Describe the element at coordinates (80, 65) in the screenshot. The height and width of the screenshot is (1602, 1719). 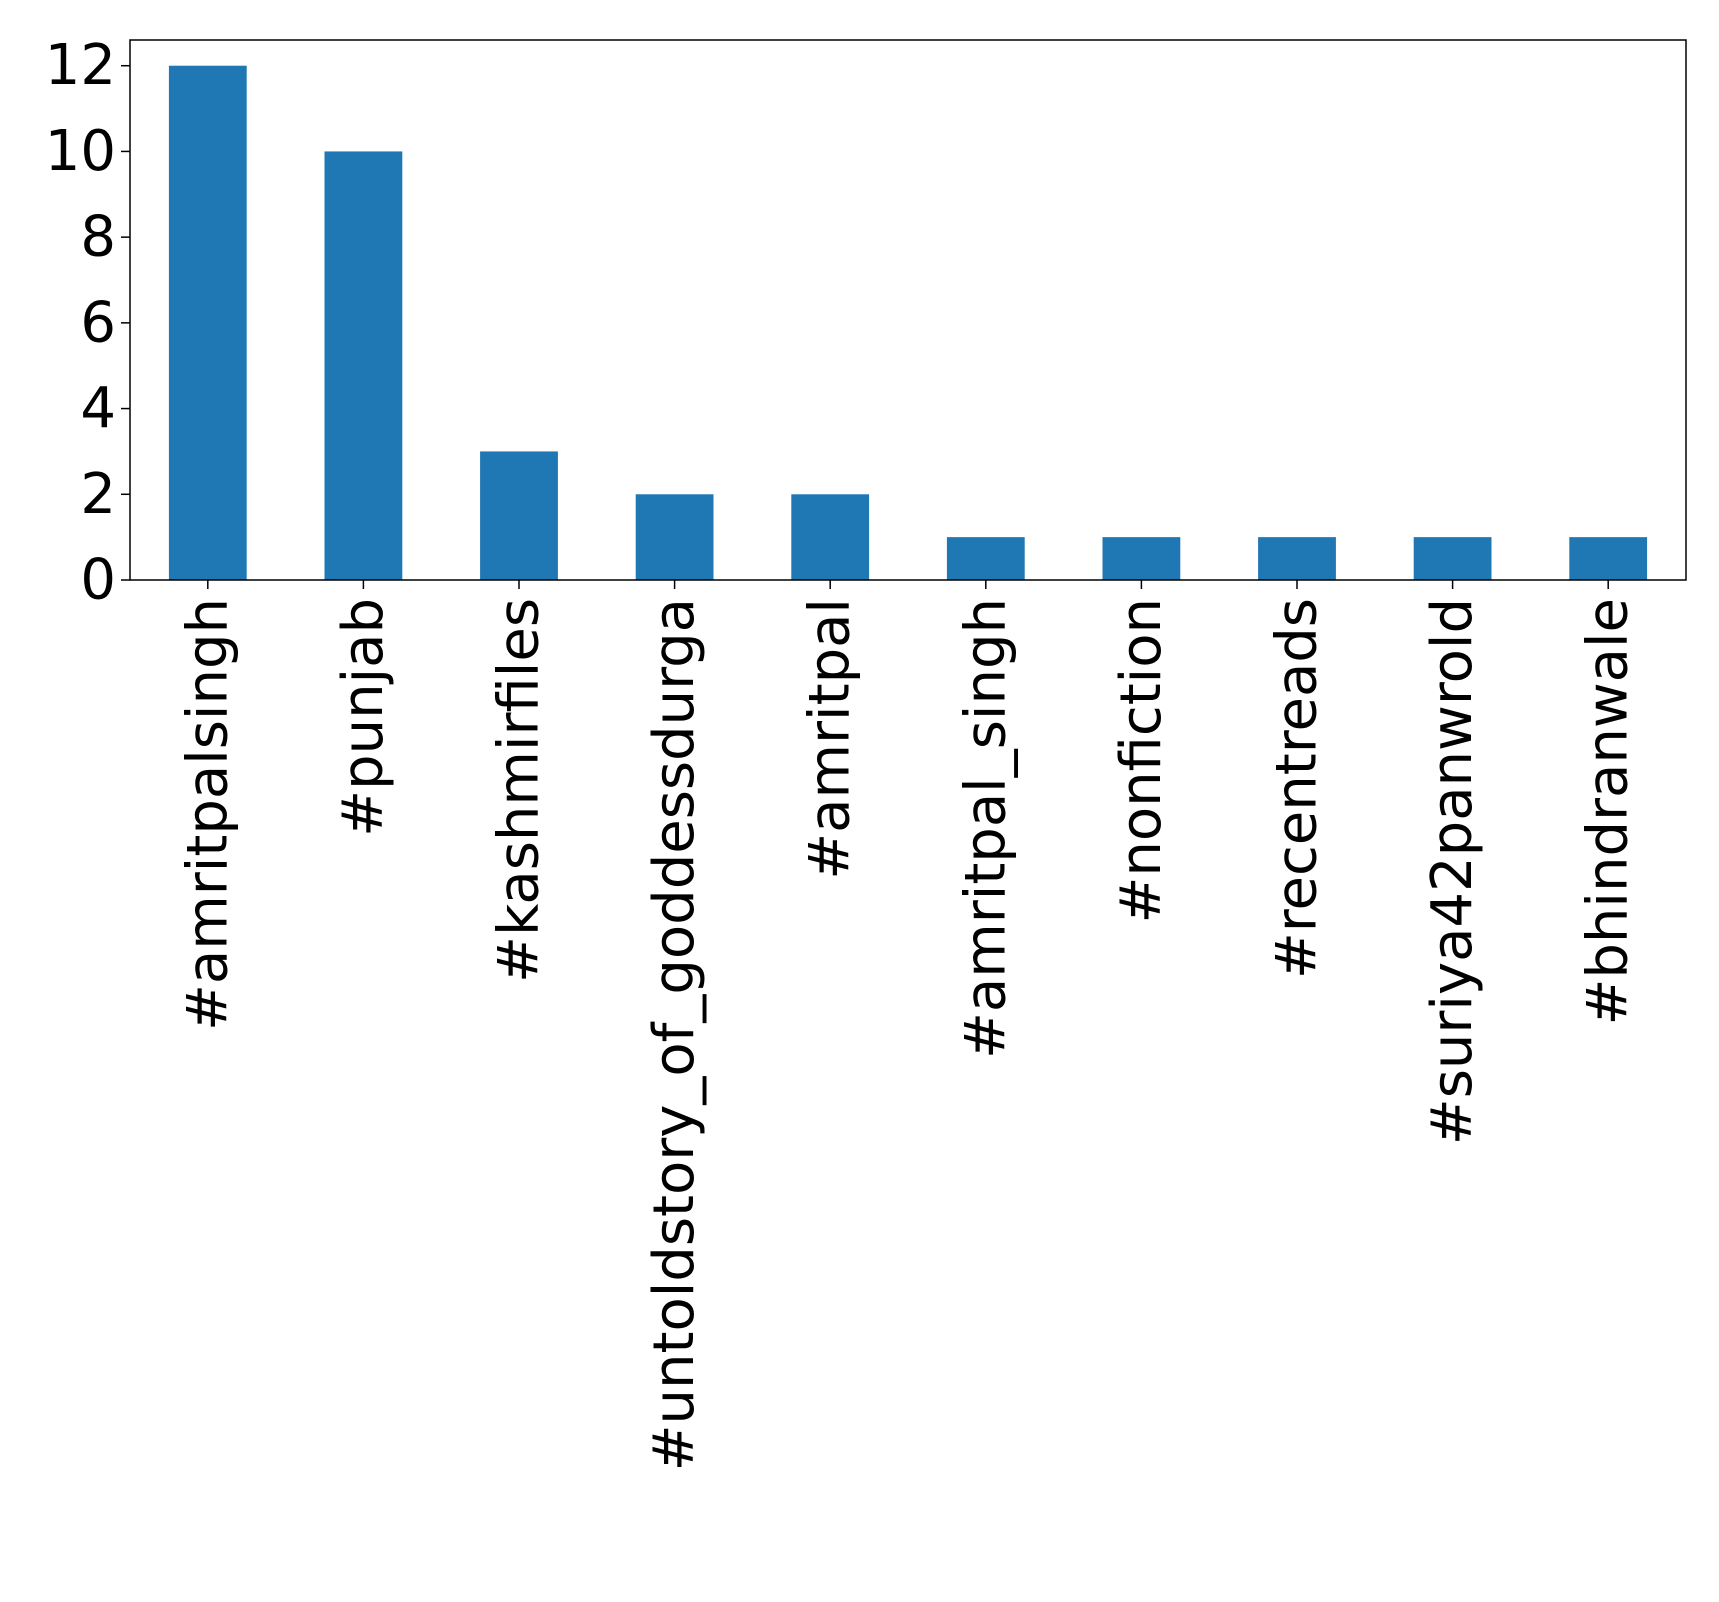
I see `y-tick-label: 12` at that location.